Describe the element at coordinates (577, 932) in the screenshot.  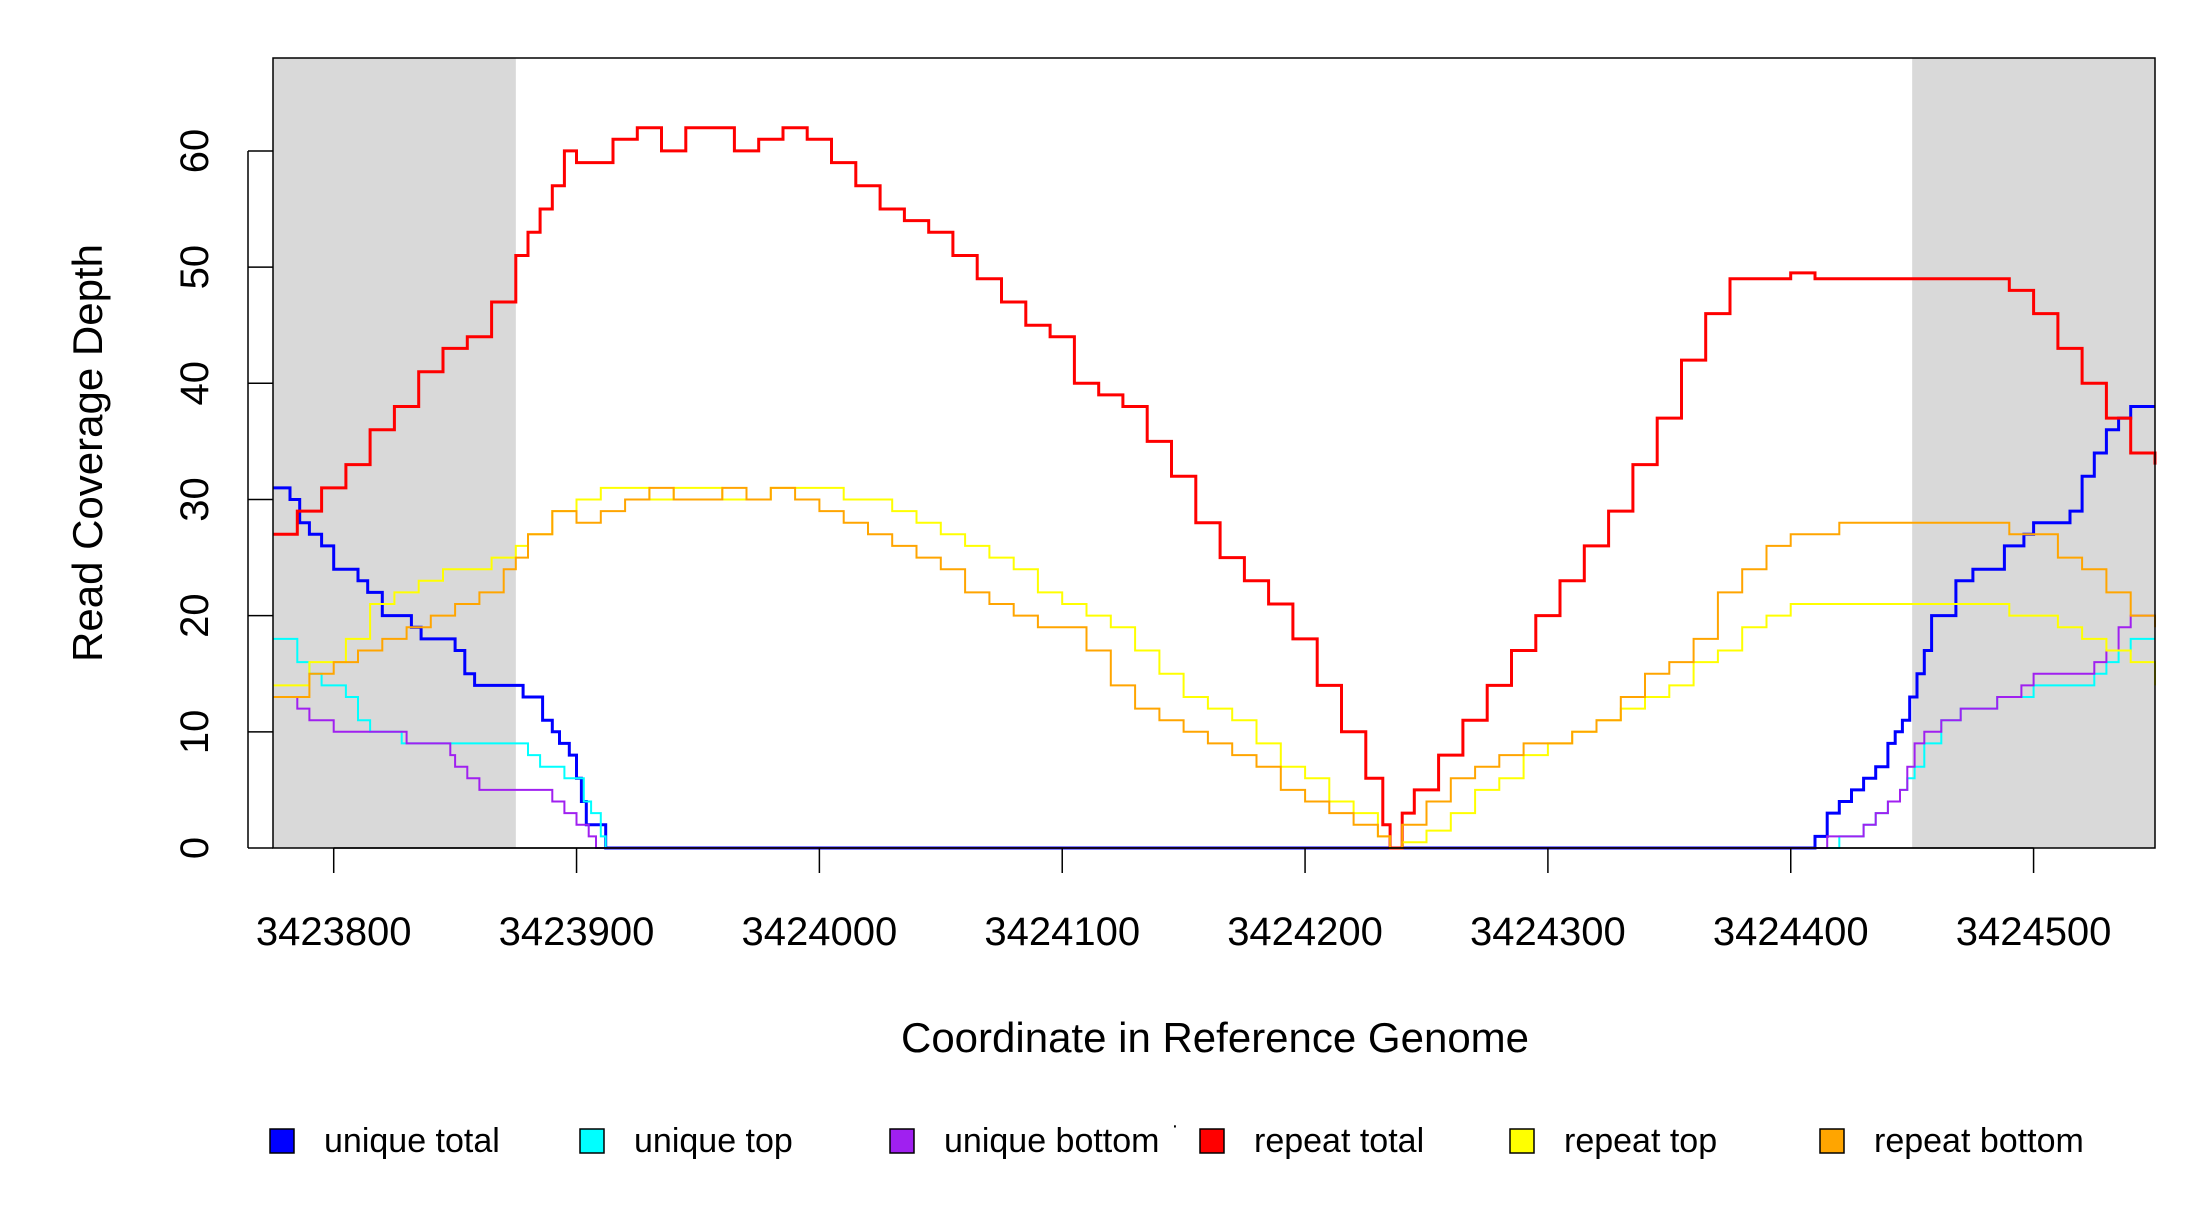
I see `x-tick-label: 3423900` at that location.